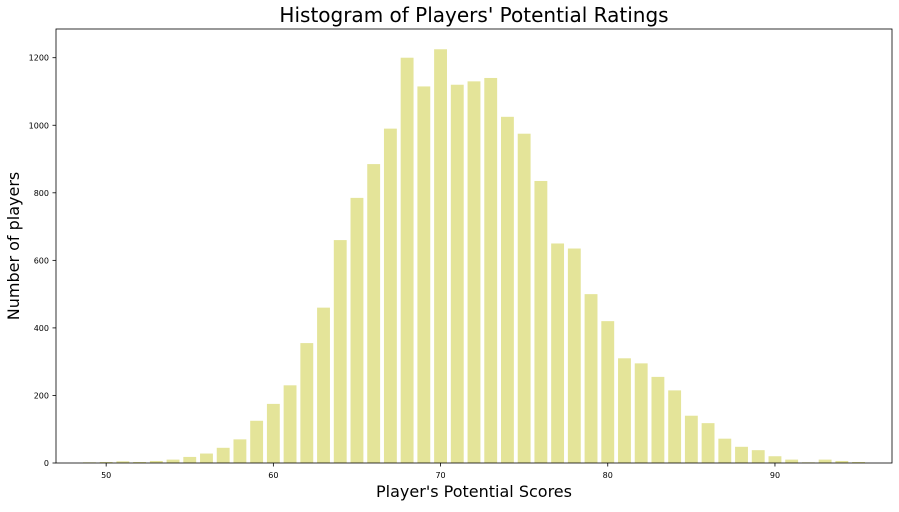 This screenshot has width=899, height=512. Describe the element at coordinates (39, 58) in the screenshot. I see `y-tick-label-1200: 1200` at that location.